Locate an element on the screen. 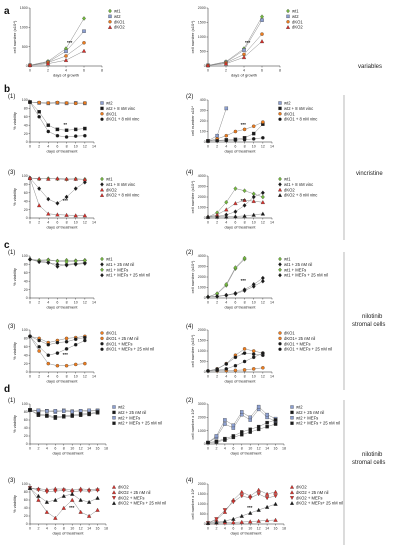  legend-entry: dKO1+ 25 nM nil is located at coordinates (299, 338).